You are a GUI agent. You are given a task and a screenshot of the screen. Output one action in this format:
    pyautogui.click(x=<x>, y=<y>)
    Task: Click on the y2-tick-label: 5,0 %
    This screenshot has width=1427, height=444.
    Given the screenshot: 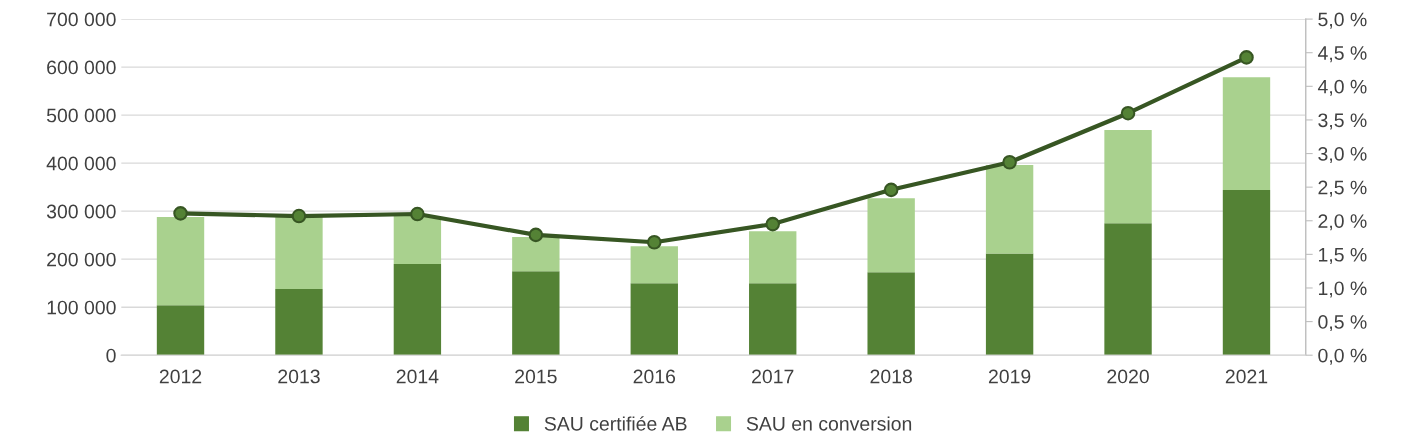 What is the action you would take?
    pyautogui.click(x=1342, y=20)
    